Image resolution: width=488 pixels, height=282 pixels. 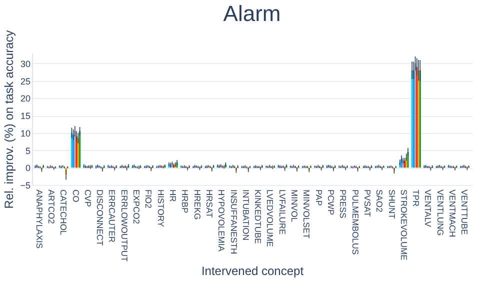 I want to click on x-tick-label: CATECHOL, so click(x=63, y=213).